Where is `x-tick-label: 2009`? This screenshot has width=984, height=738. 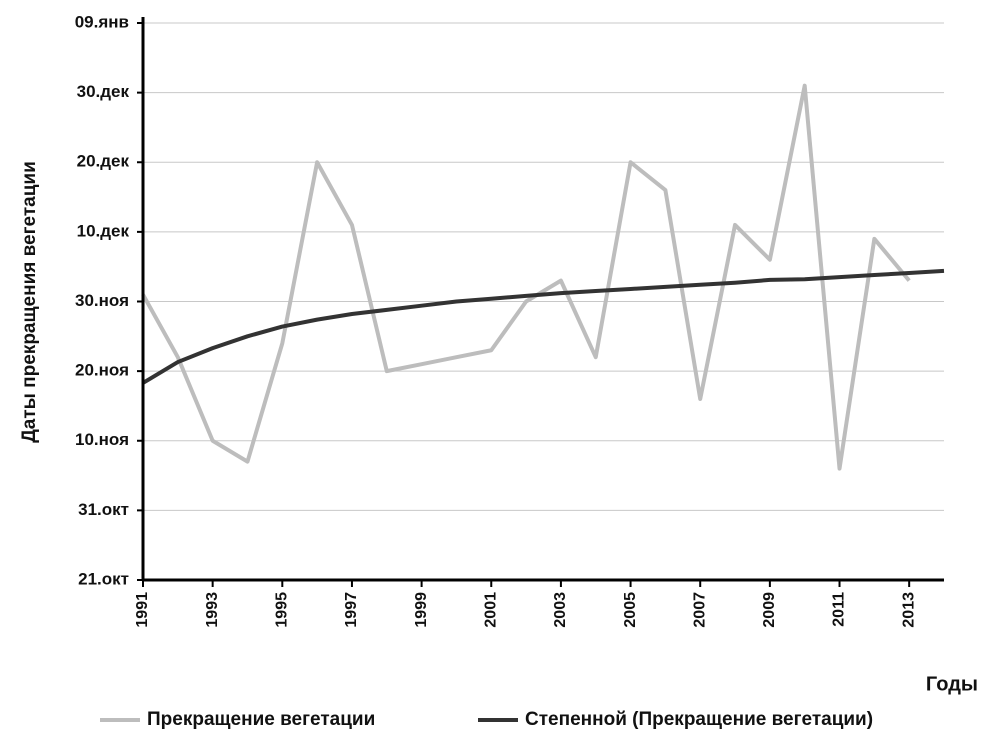
x-tick-label: 2009 is located at coordinates (769, 610).